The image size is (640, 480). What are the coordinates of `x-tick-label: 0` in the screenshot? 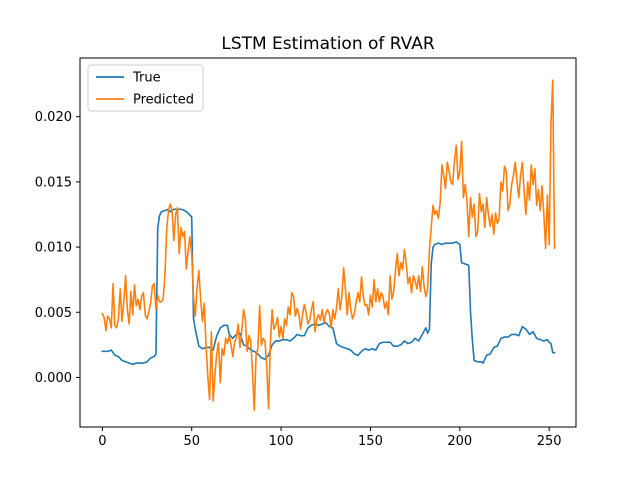 It's located at (102, 441).